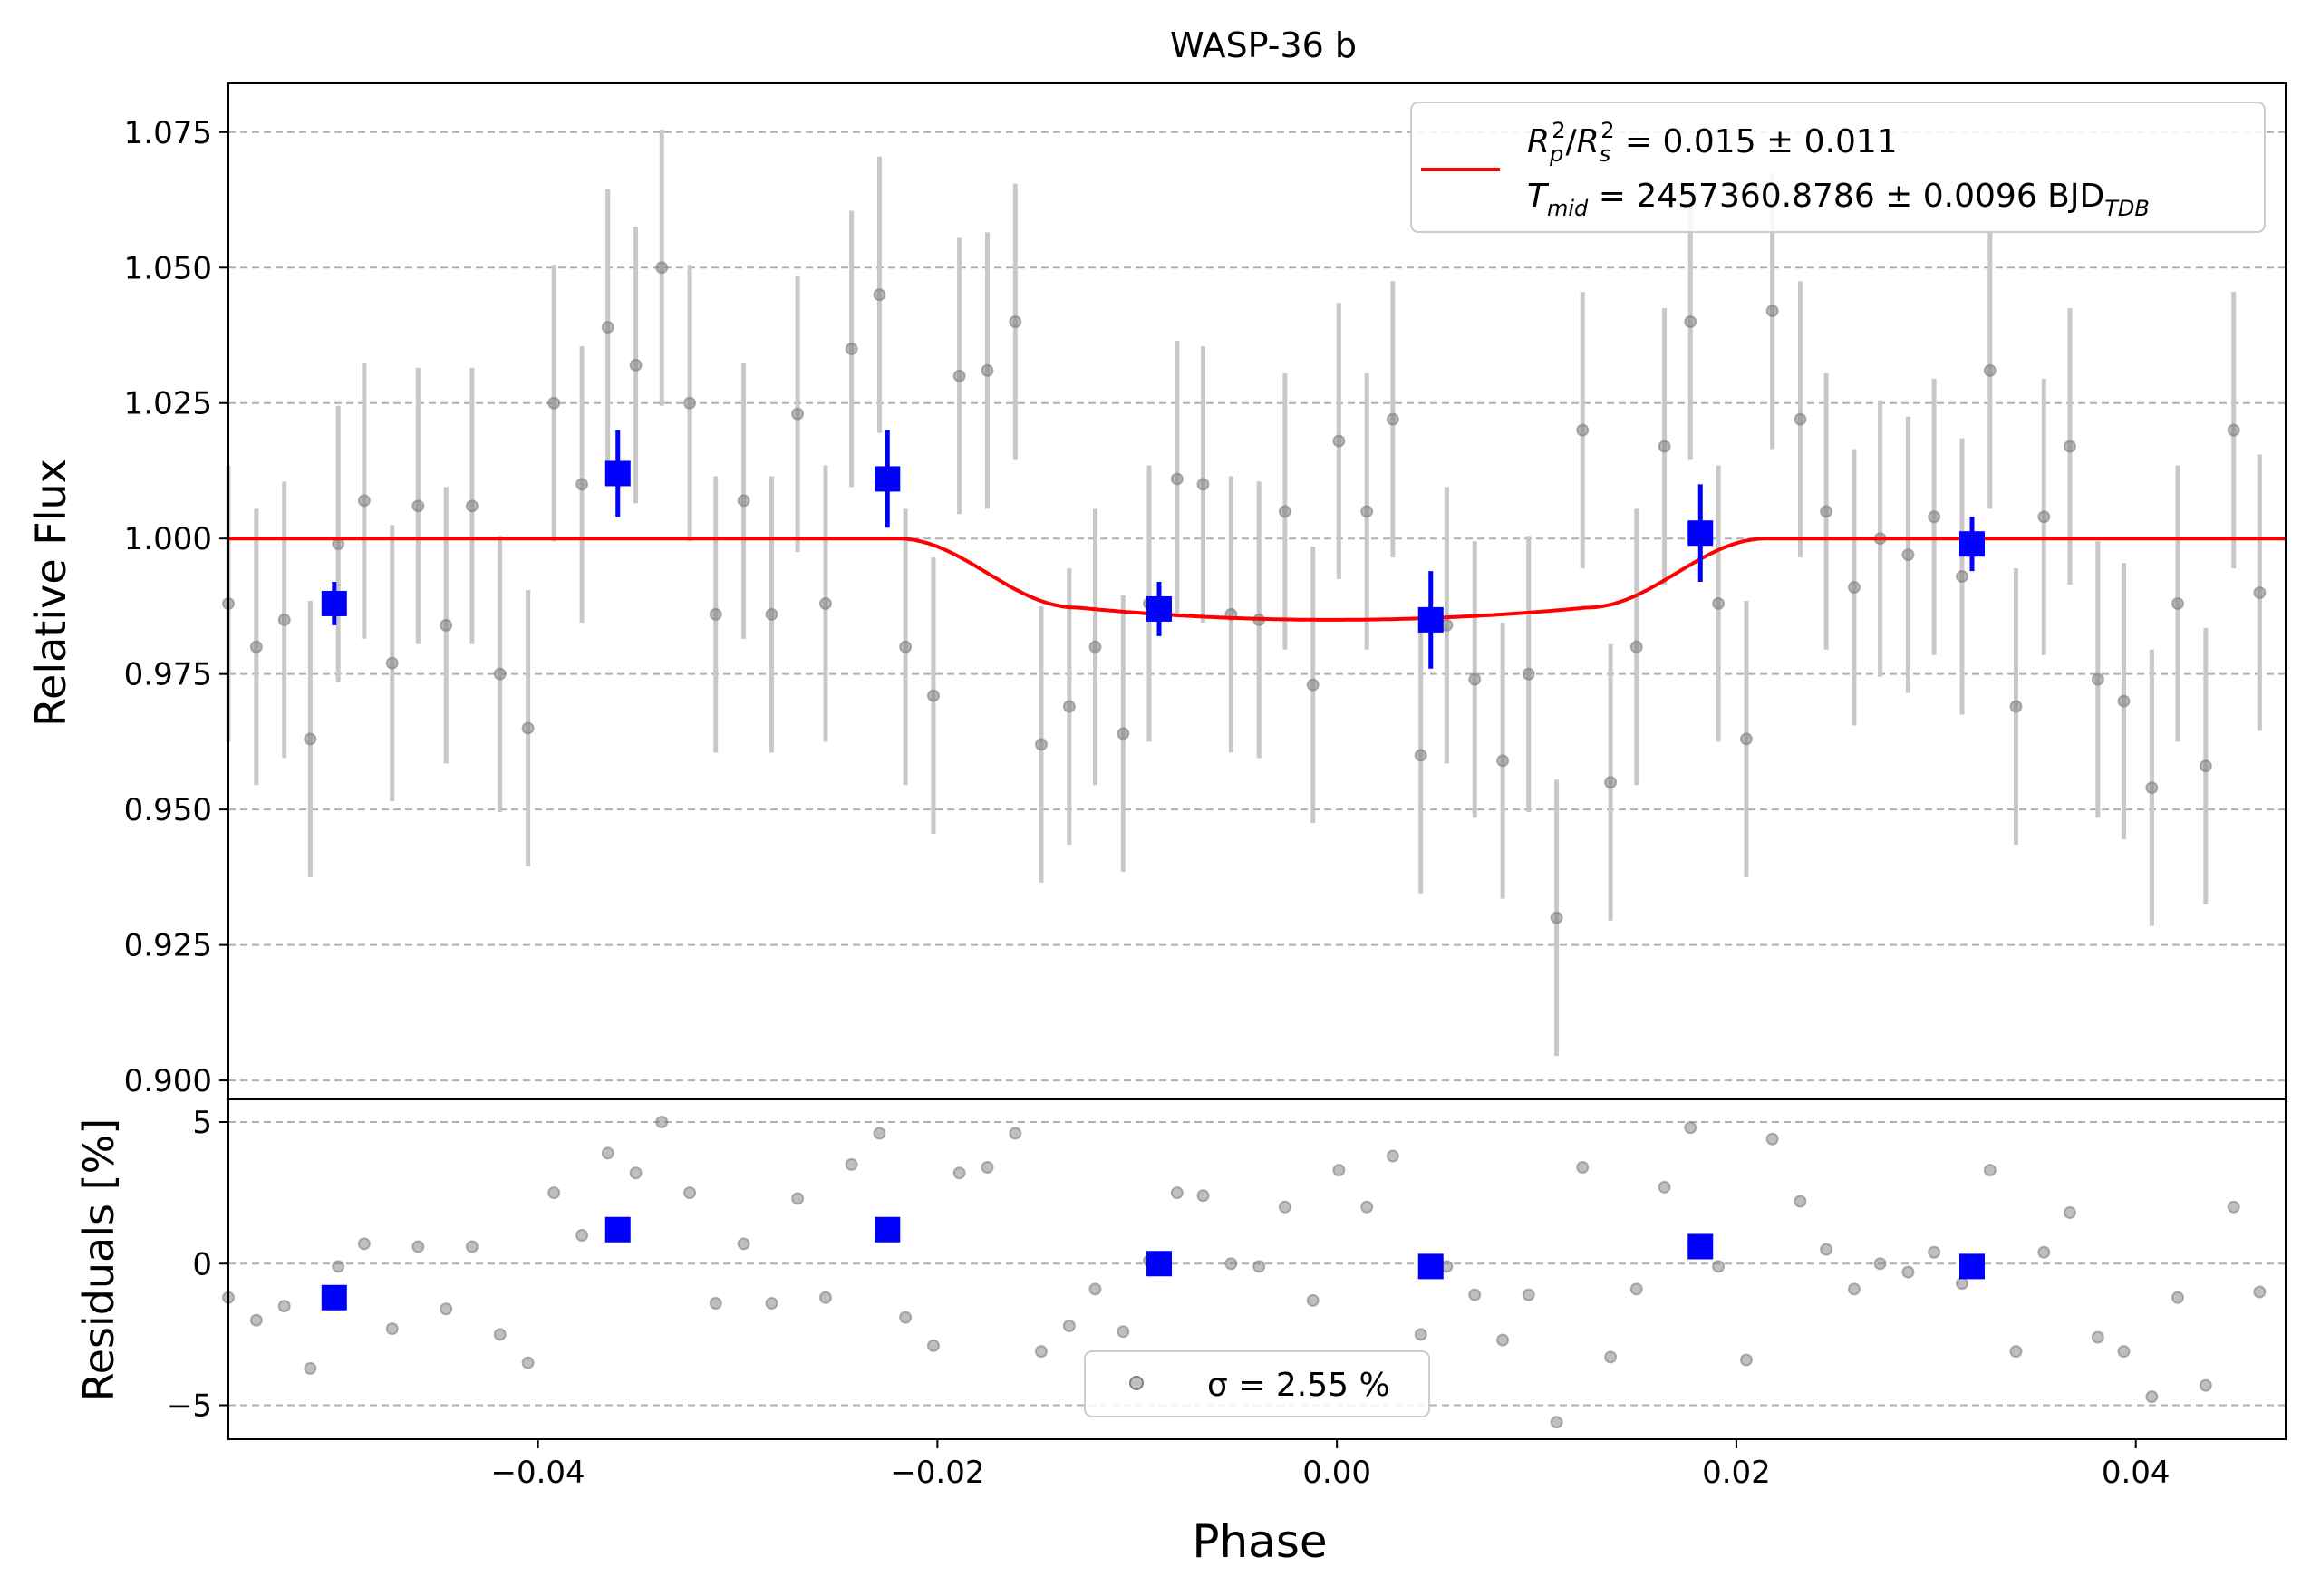 The height and width of the screenshot is (1596, 2311). I want to click on binned-points, so click(1153, 546).